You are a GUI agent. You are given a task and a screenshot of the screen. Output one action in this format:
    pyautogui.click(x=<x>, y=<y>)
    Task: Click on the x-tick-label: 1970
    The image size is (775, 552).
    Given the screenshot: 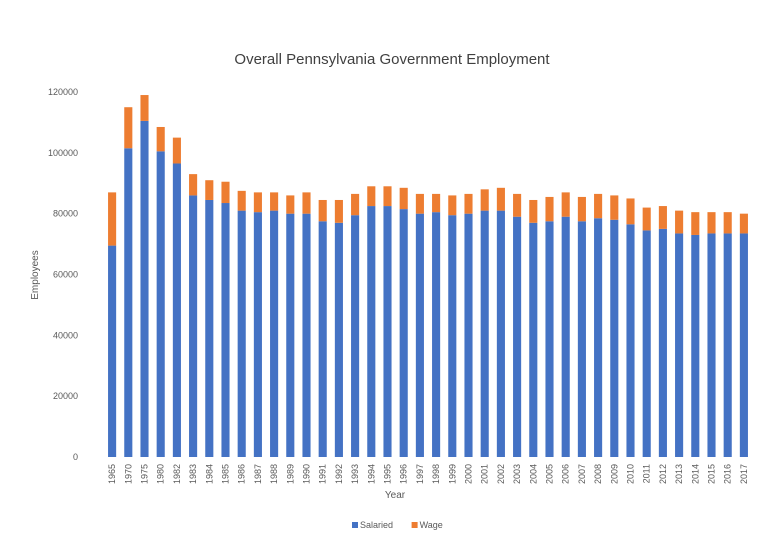 What is the action you would take?
    pyautogui.click(x=128, y=474)
    